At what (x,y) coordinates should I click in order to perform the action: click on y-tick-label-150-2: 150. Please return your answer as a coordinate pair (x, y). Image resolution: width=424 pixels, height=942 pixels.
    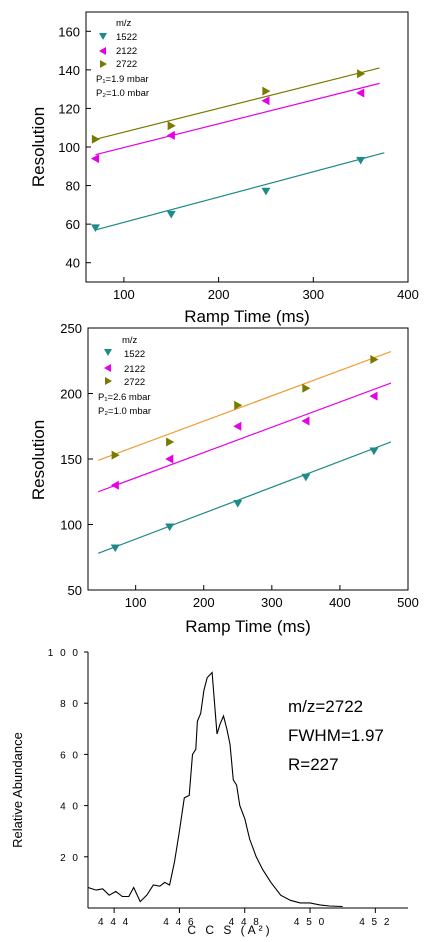
    Looking at the image, I should click on (71, 459).